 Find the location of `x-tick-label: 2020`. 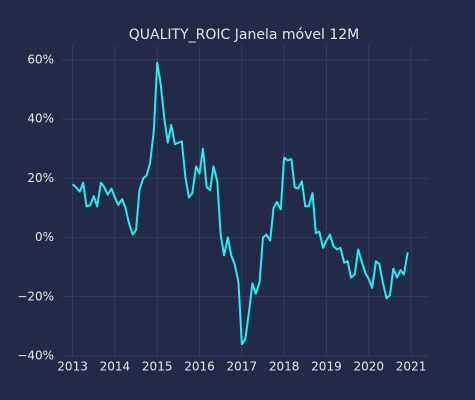

x-tick-label: 2020 is located at coordinates (368, 367).